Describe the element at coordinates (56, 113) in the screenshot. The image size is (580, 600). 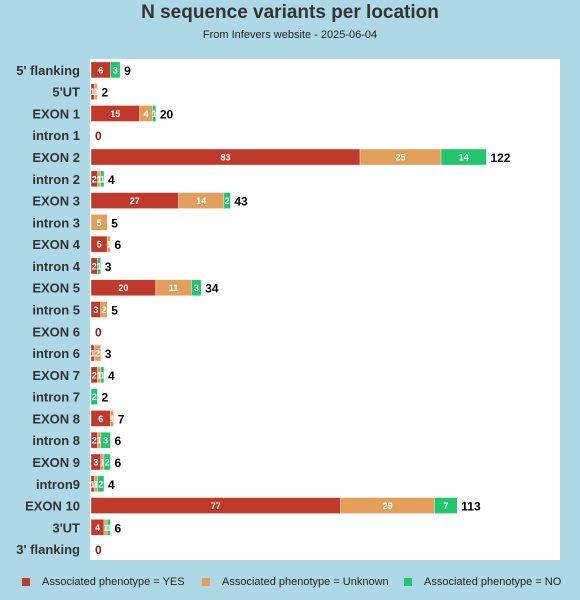
I see `category-label: EXON 1` at that location.